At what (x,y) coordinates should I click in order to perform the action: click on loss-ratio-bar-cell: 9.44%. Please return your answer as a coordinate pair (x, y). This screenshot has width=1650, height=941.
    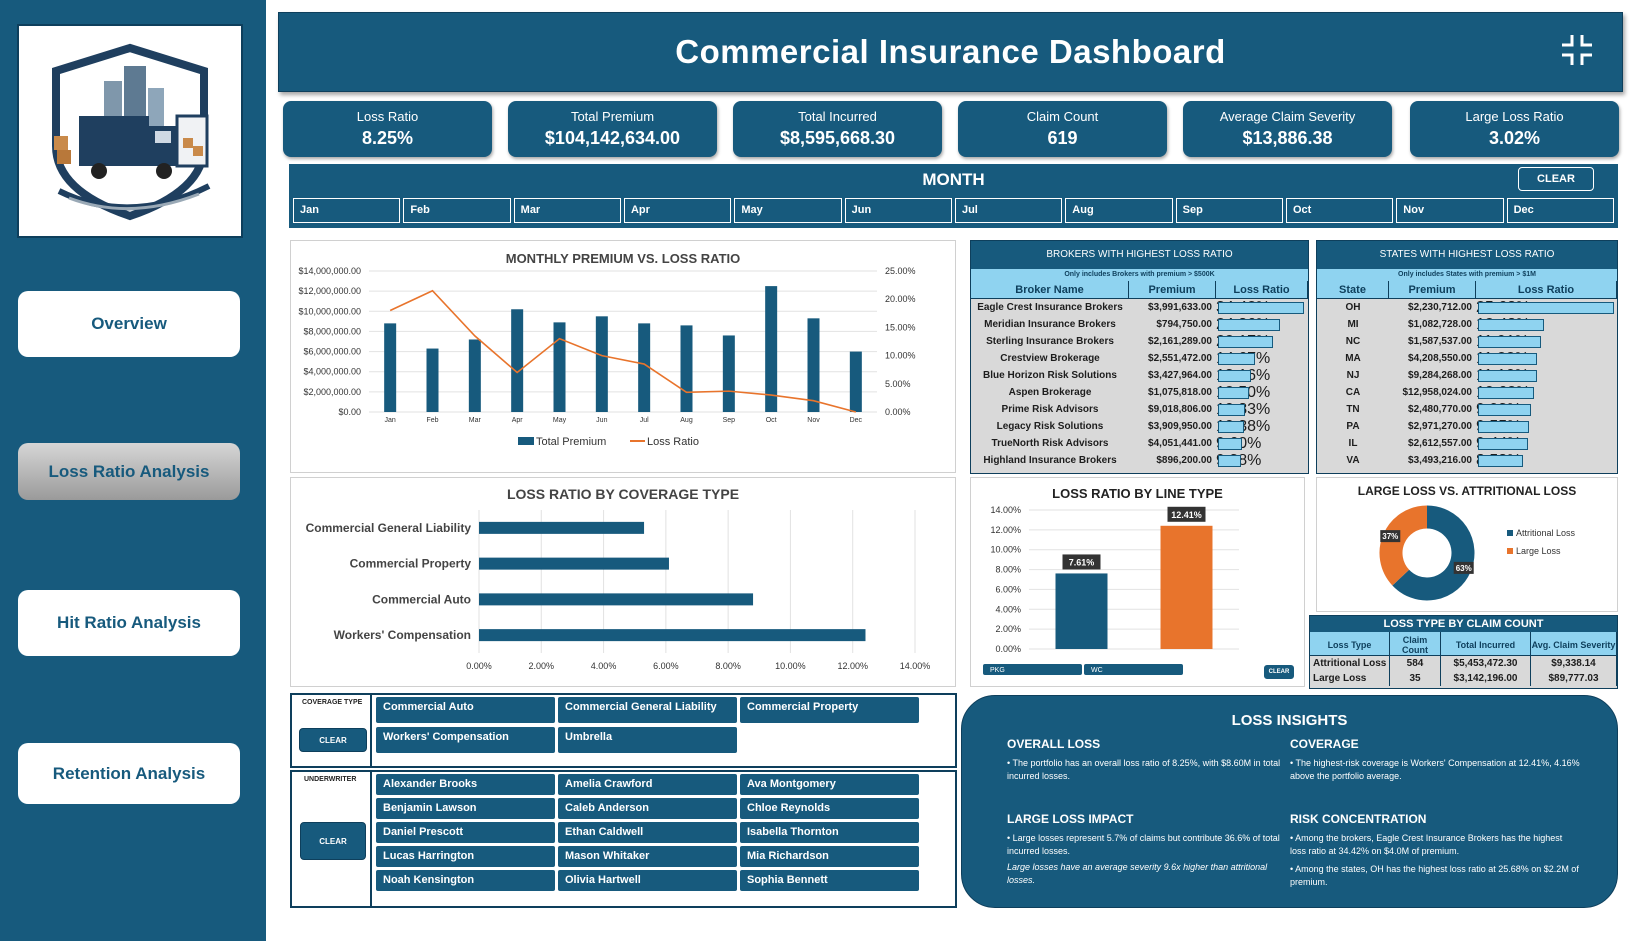
    Looking at the image, I should click on (1546, 443).